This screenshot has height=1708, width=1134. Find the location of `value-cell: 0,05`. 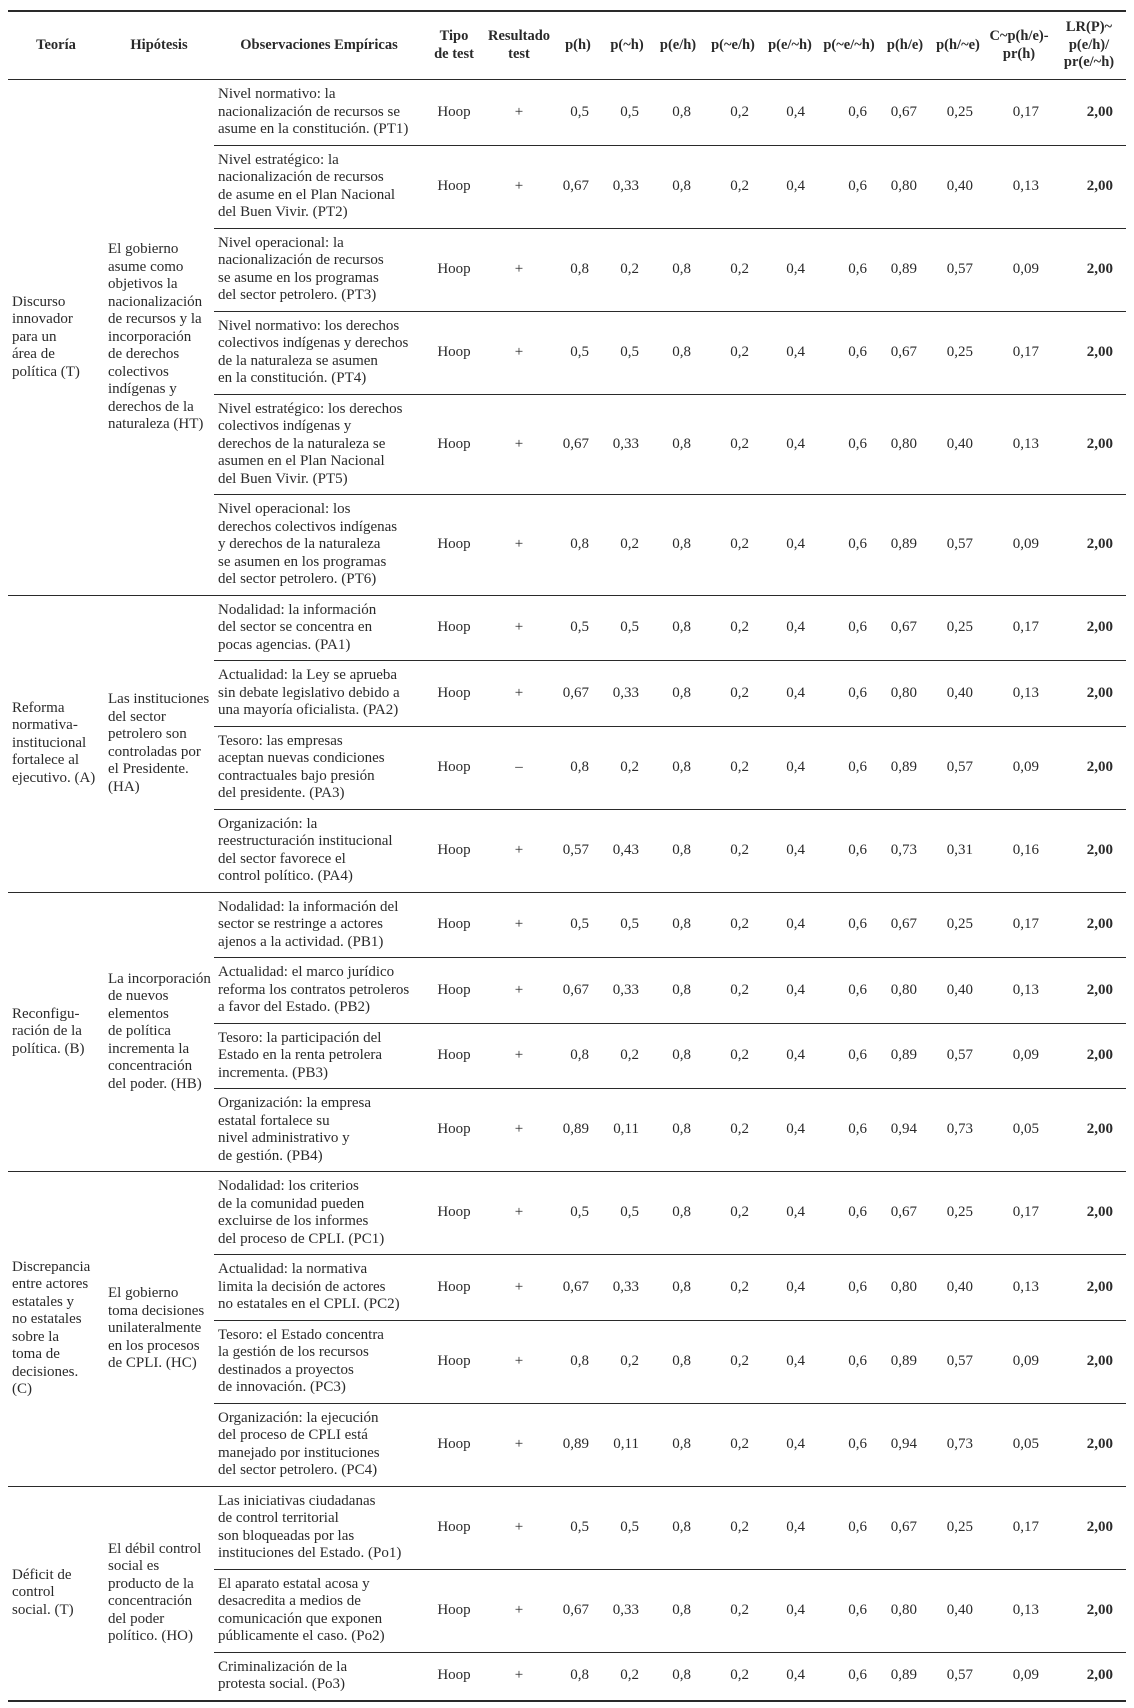

value-cell: 0,05 is located at coordinates (1019, 1130).